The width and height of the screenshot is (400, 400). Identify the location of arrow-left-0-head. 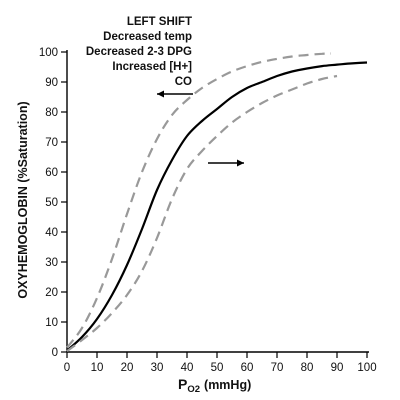
(160, 94).